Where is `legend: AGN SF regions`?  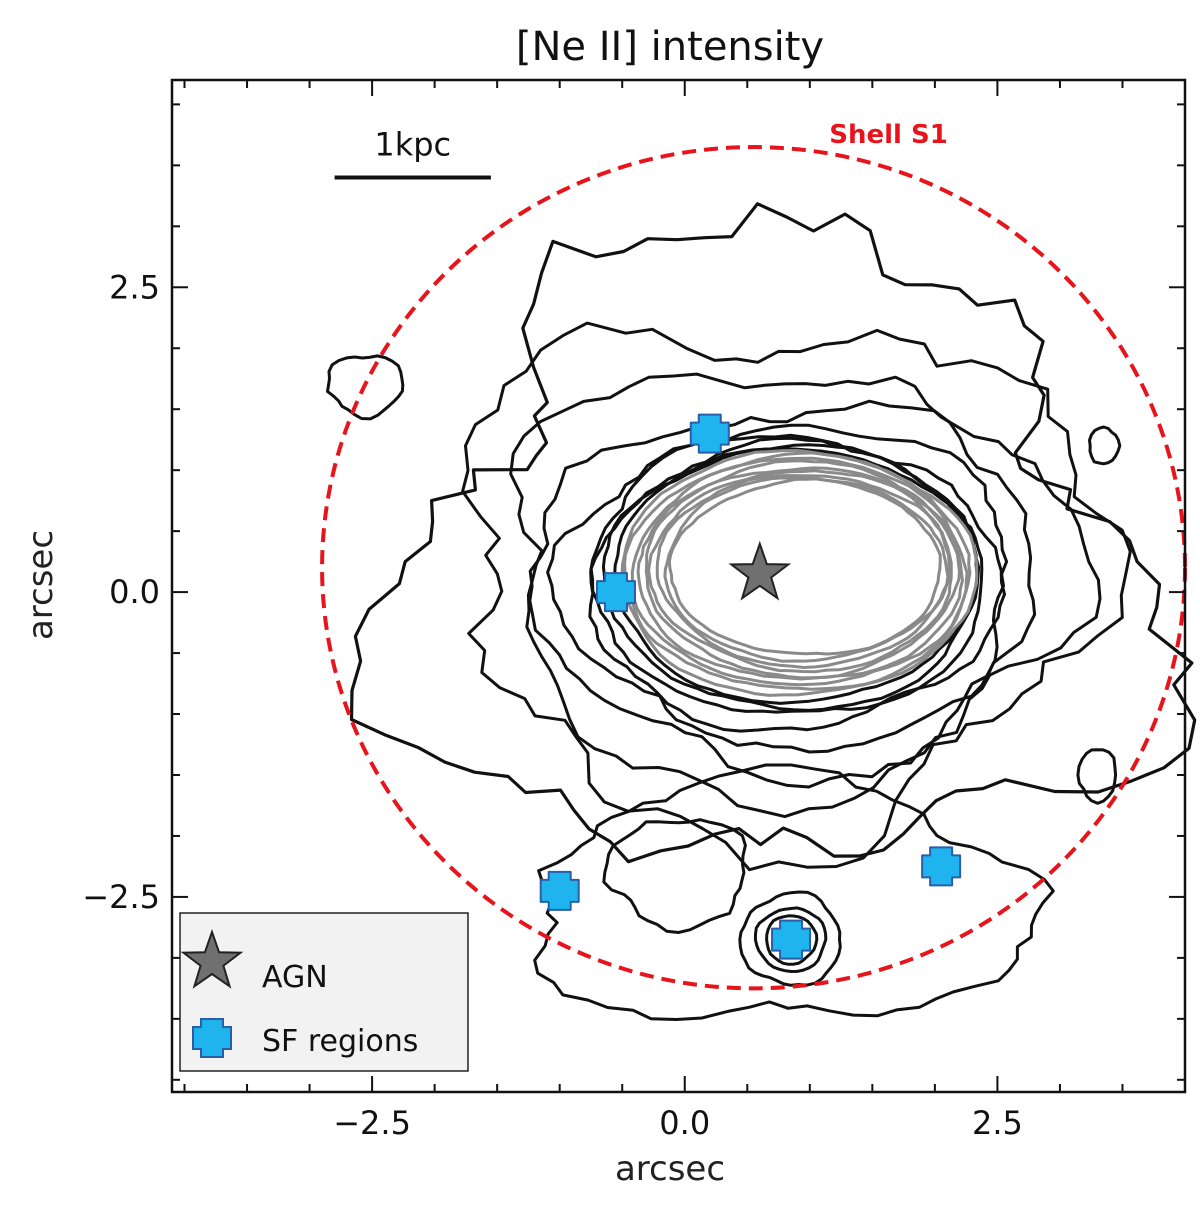
legend: AGN SF regions is located at coordinates (324, 992).